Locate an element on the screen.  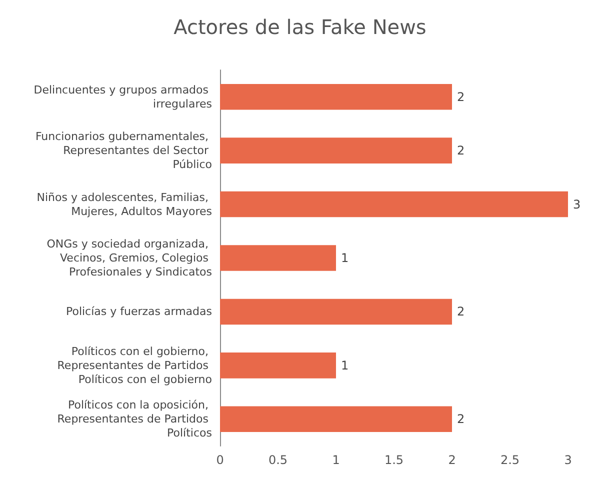
y-tick-label: Políticos con el gobierno, Representantes de Partidos Políticos con el gobierno is located at coordinates (134, 365).